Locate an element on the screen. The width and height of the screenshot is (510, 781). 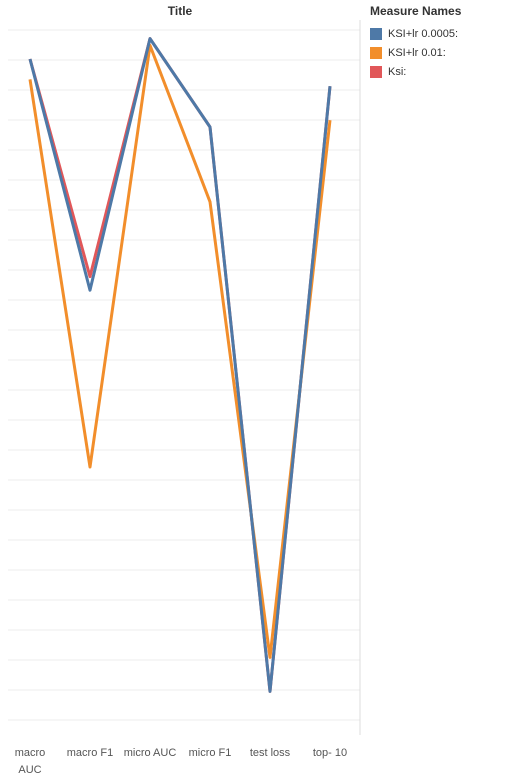
x-tick-label: test loss is located at coordinates (270, 753).